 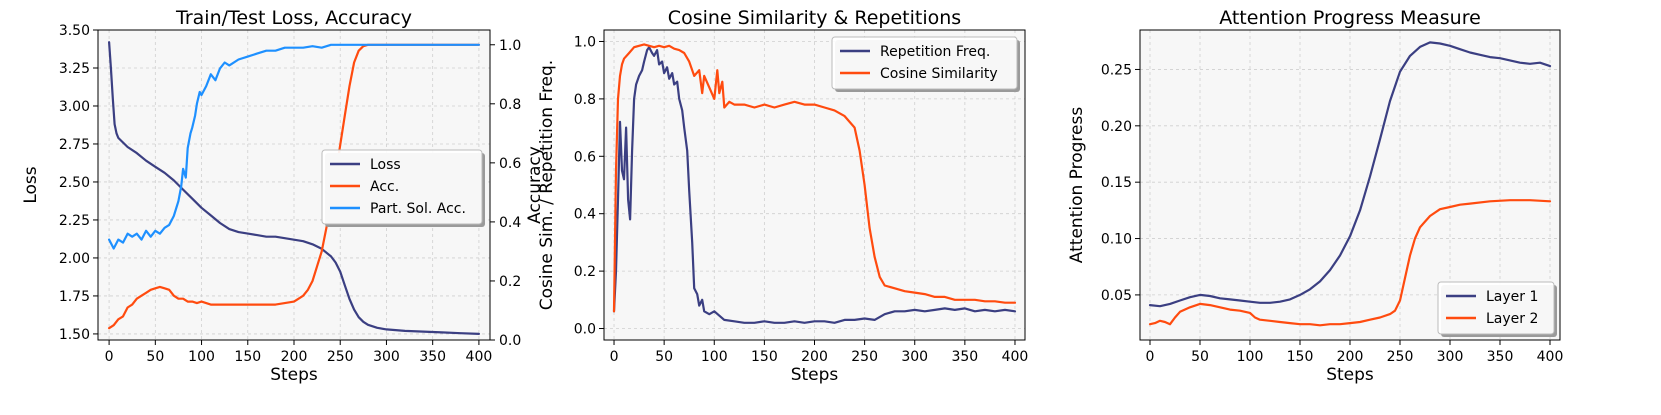 I want to click on legend-label: Layer 1, so click(x=1512, y=297).